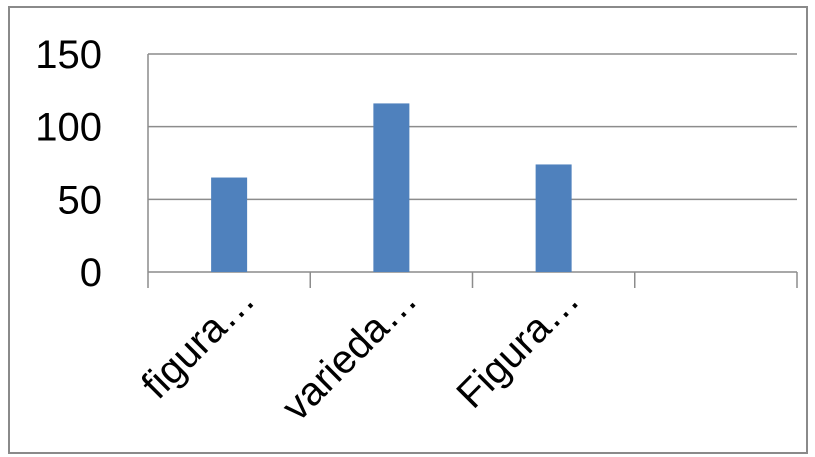 The image size is (815, 457). I want to click on y-tick-label: 150, so click(68, 55).